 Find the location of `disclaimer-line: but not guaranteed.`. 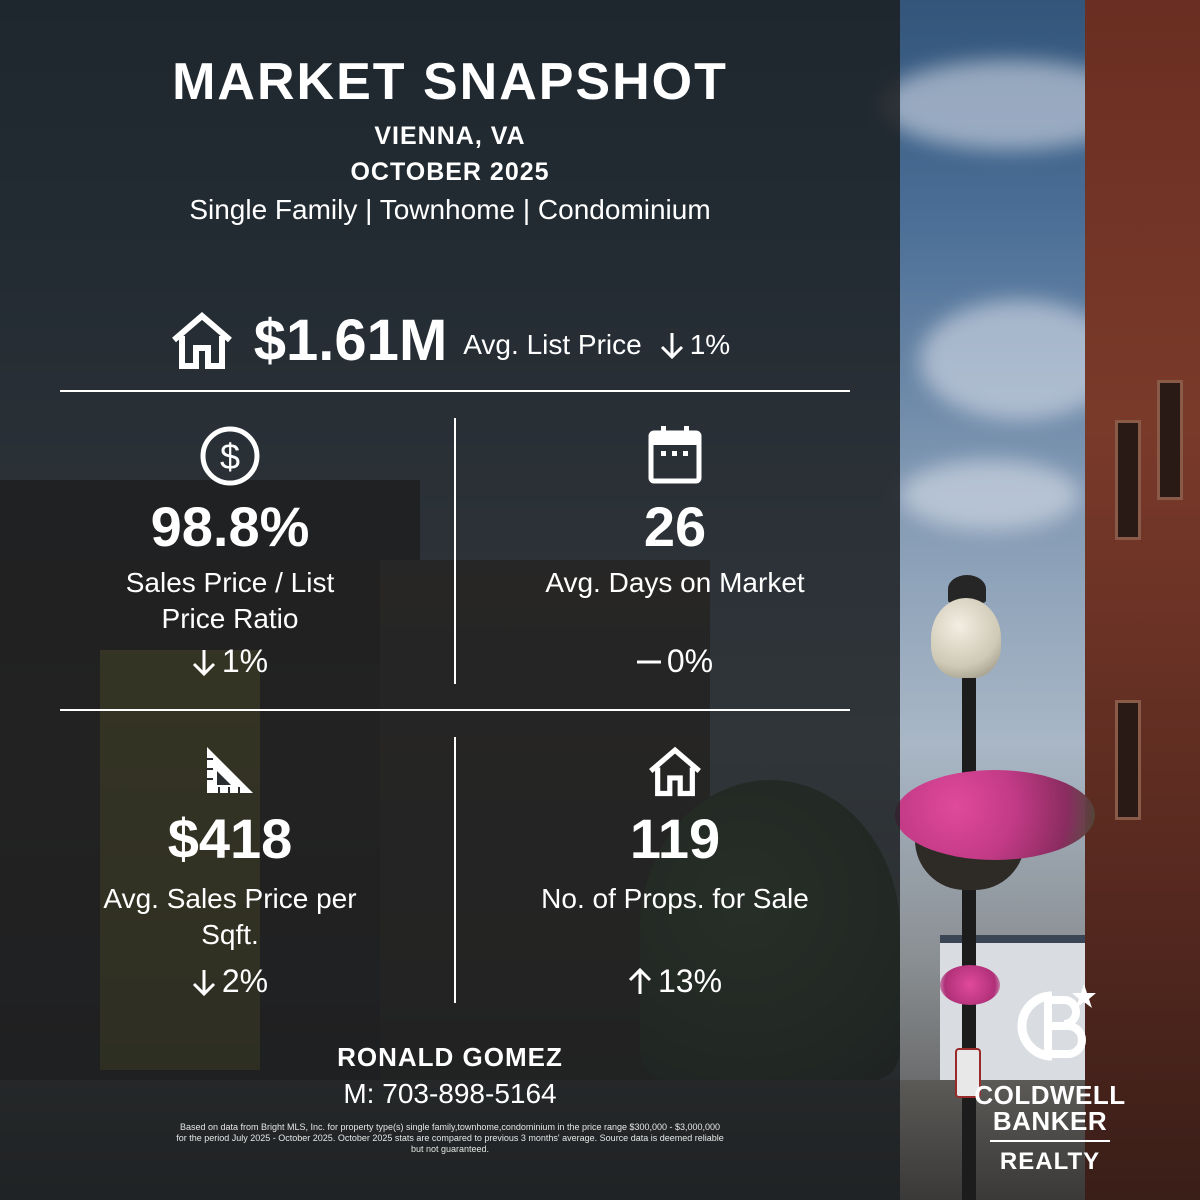

disclaimer-line: but not guaranteed. is located at coordinates (450, 1149).